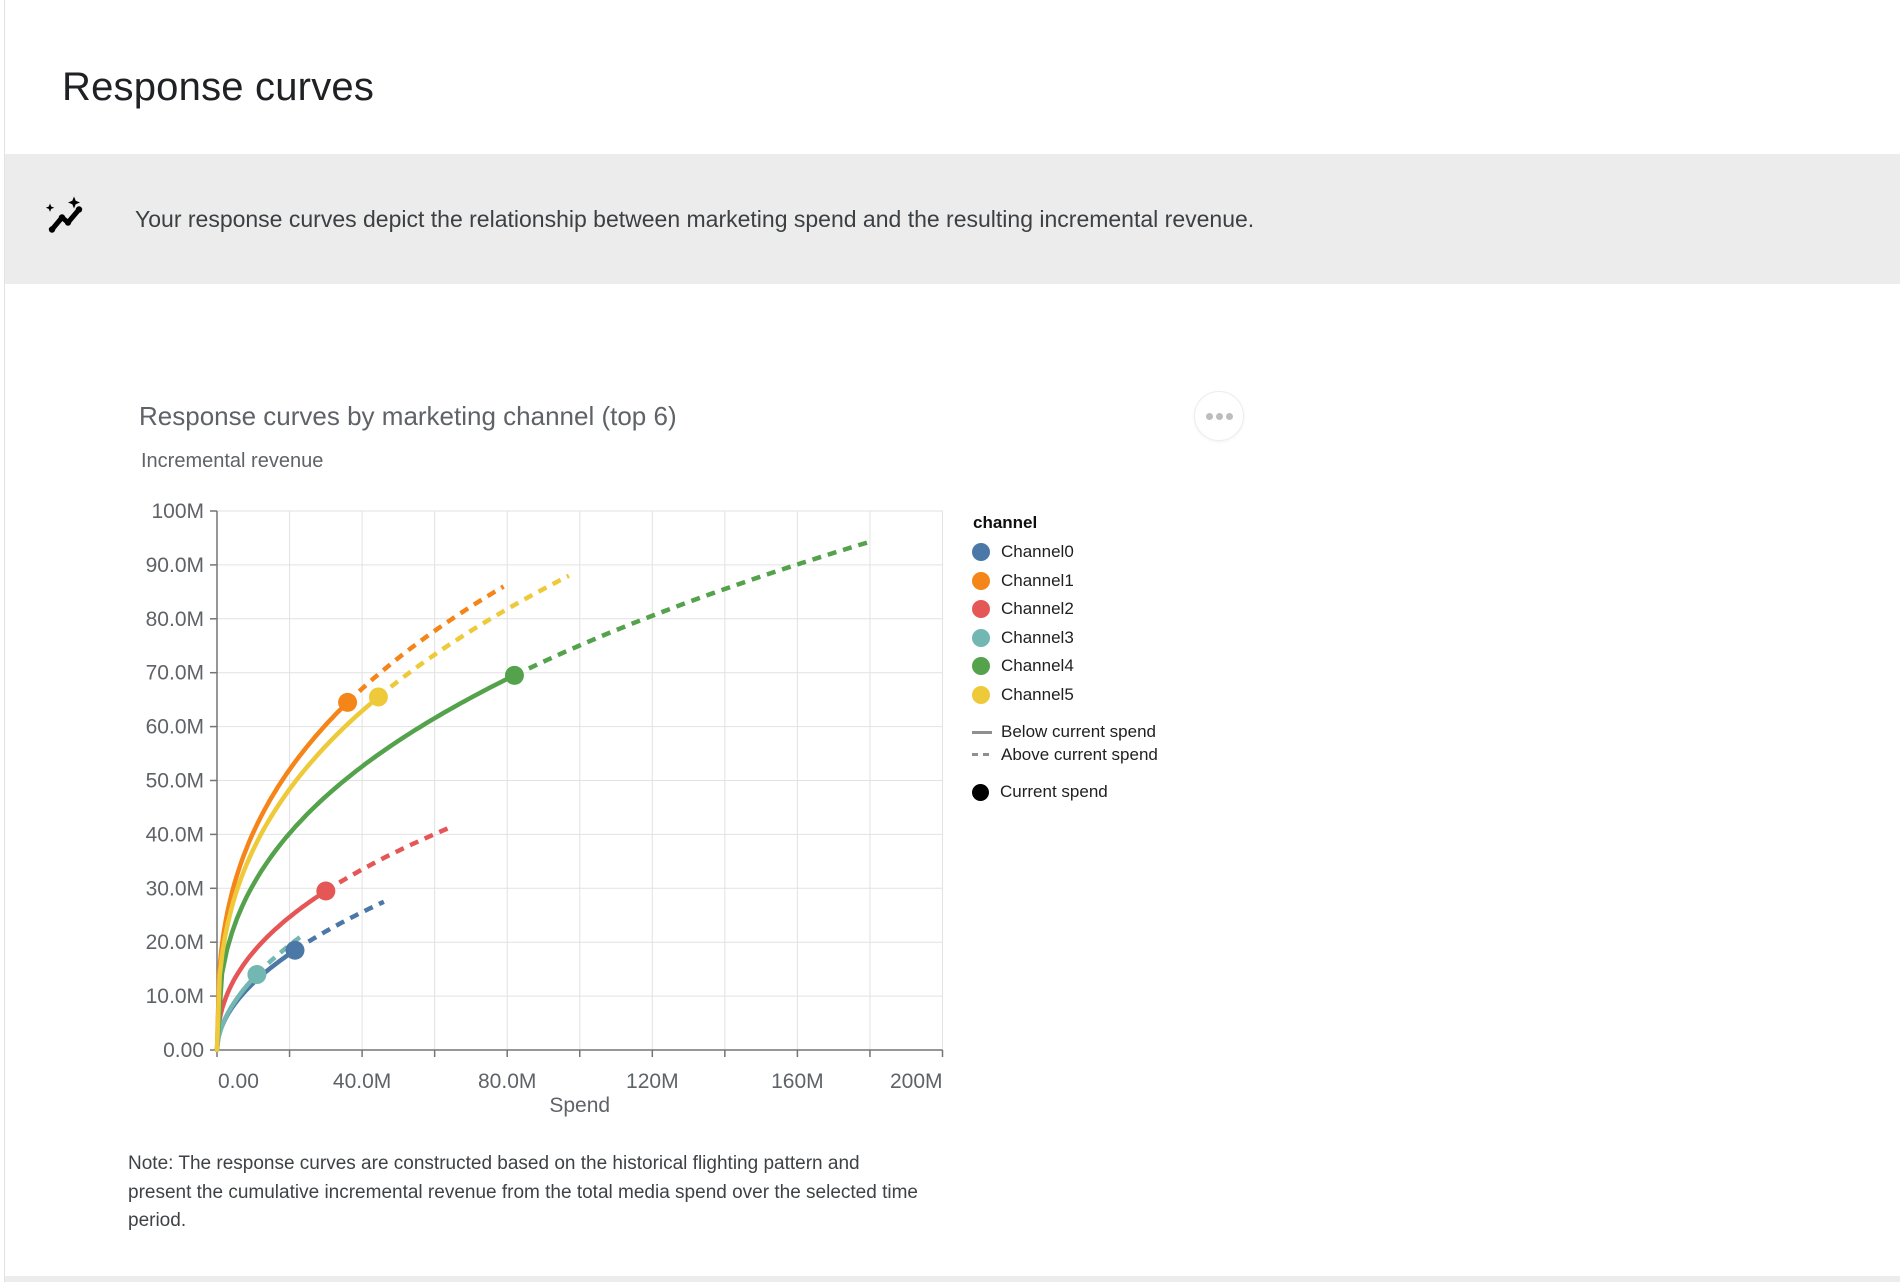 This screenshot has width=1900, height=1282. I want to click on x-tick-label: 40.0M, so click(362, 1081).